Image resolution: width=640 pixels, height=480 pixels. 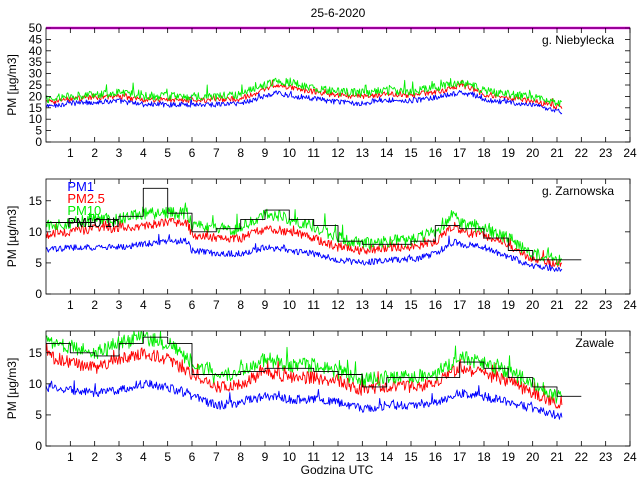 What do you see at coordinates (36, 51) in the screenshot?
I see `y-tick-label: 40` at bounding box center [36, 51].